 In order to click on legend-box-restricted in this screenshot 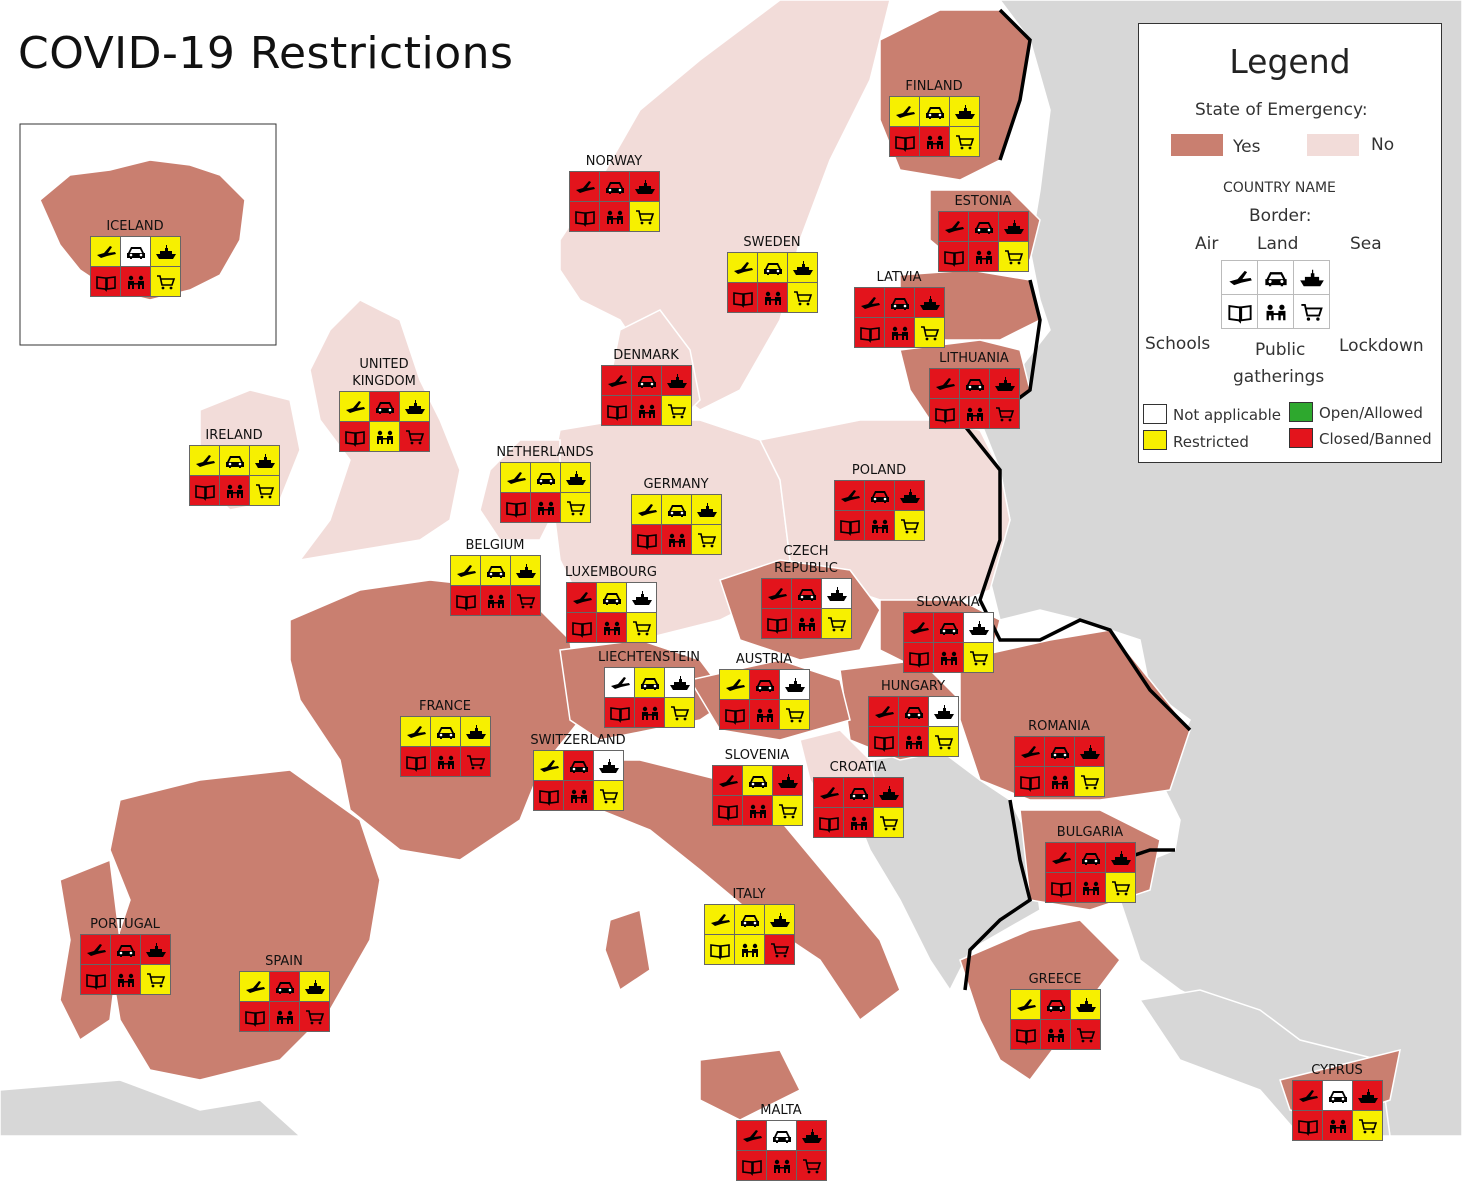, I will do `click(1155, 440)`.